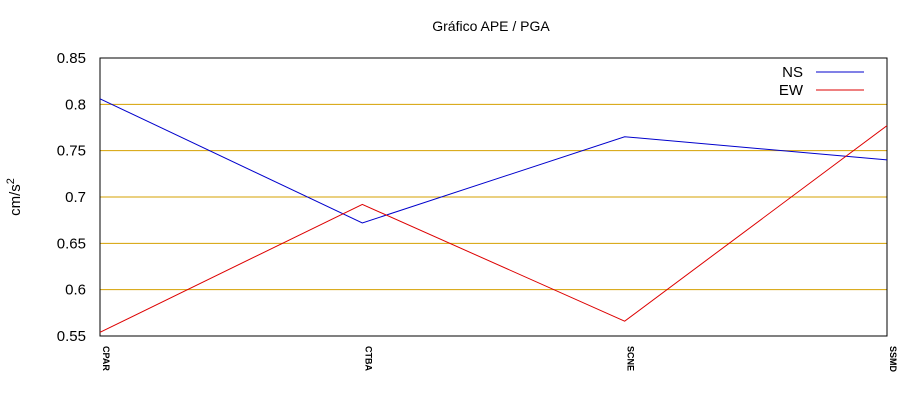 Image resolution: width=920 pixels, height=400 pixels. I want to click on legend-label-ns: NS, so click(792, 72).